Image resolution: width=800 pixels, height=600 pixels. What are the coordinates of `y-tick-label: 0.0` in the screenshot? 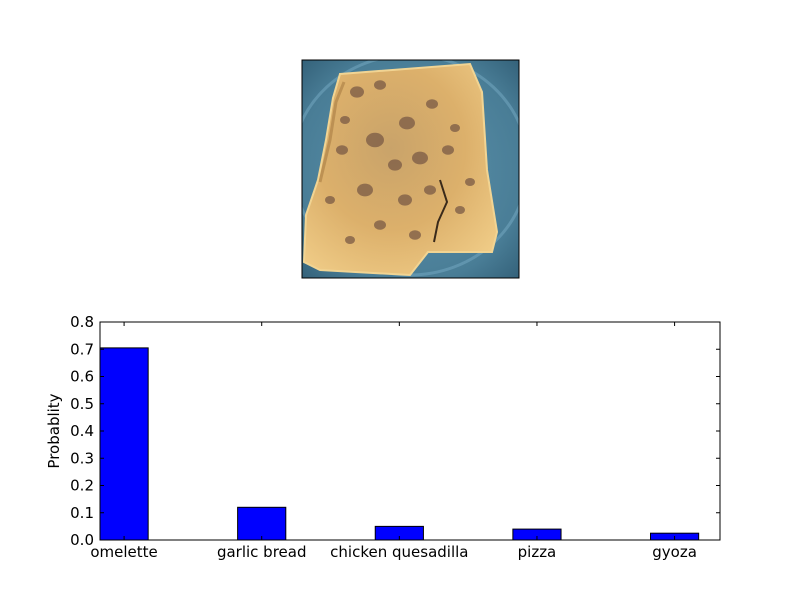 It's located at (82, 540).